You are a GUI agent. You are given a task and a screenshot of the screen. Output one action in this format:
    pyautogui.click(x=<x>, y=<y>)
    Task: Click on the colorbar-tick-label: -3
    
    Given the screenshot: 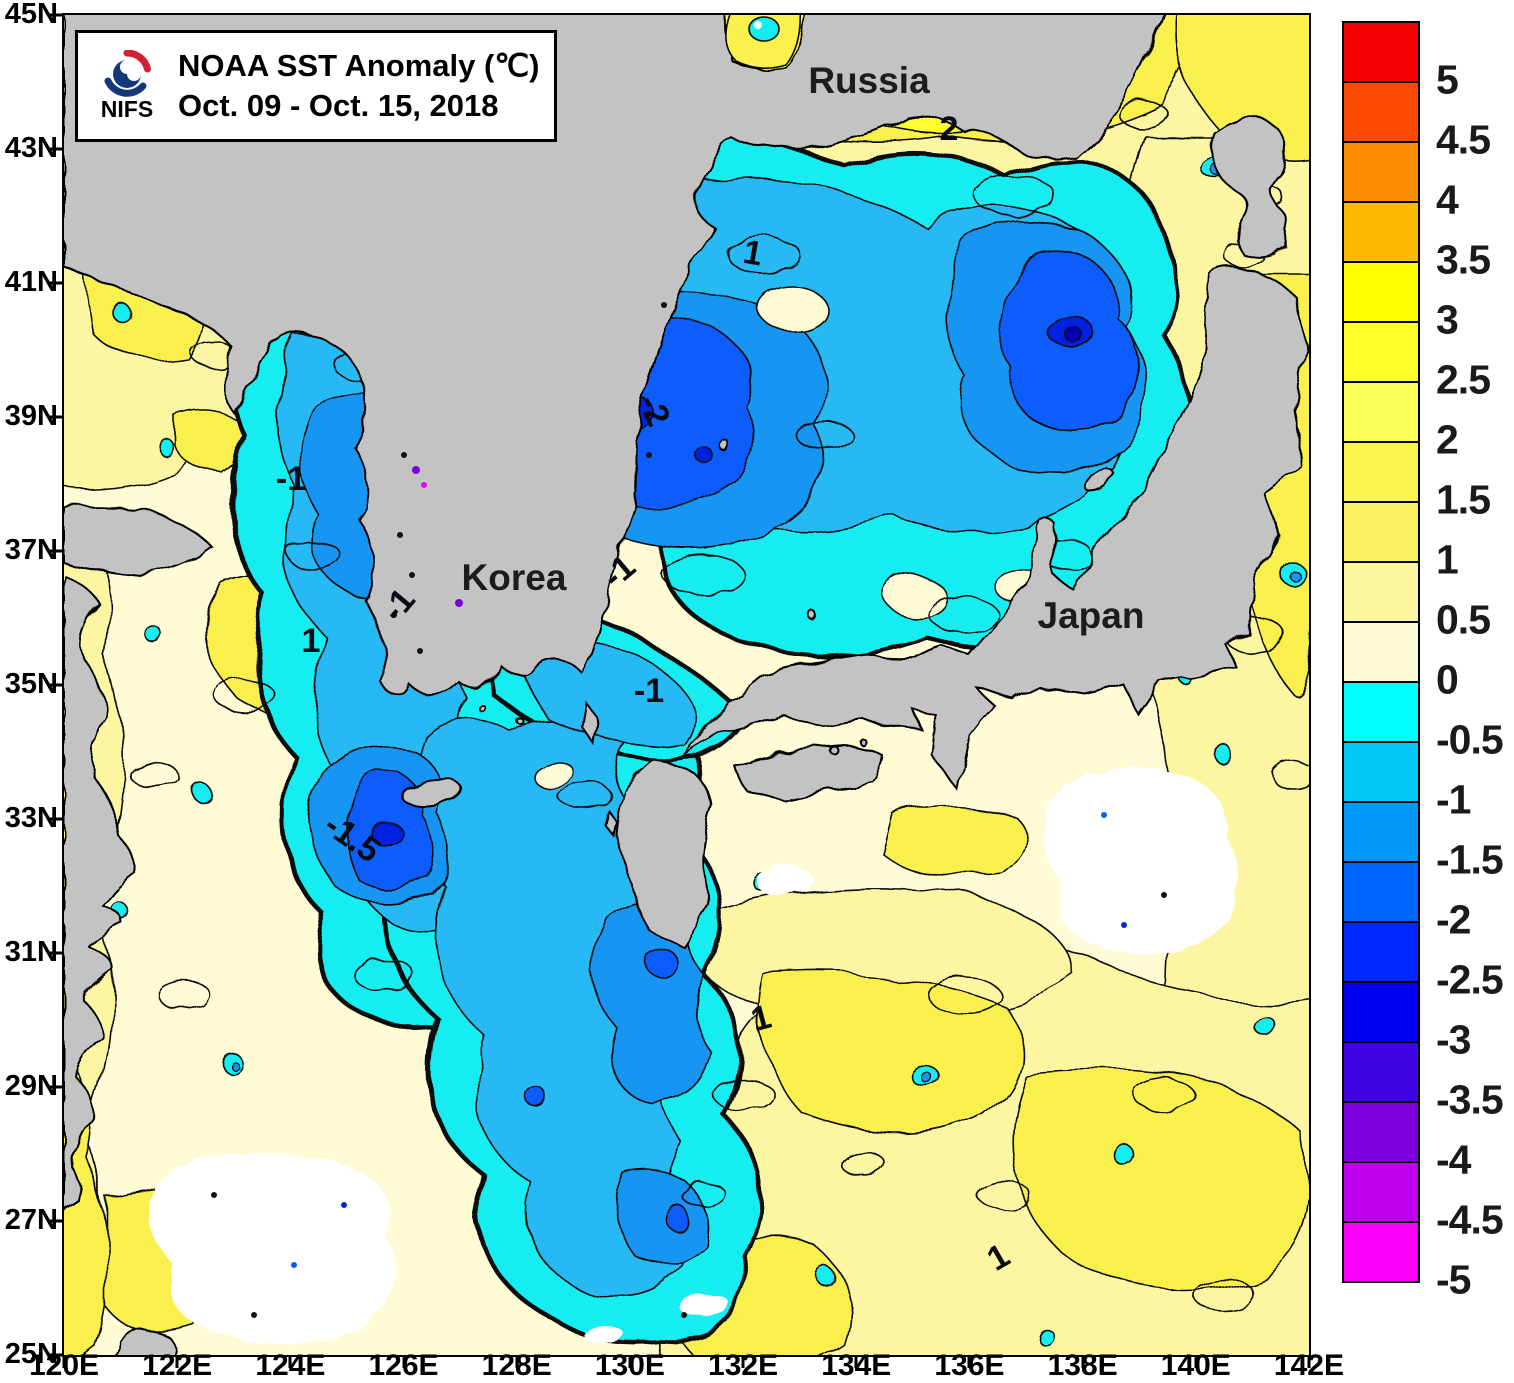 What is the action you would take?
    pyautogui.click(x=1453, y=1039)
    